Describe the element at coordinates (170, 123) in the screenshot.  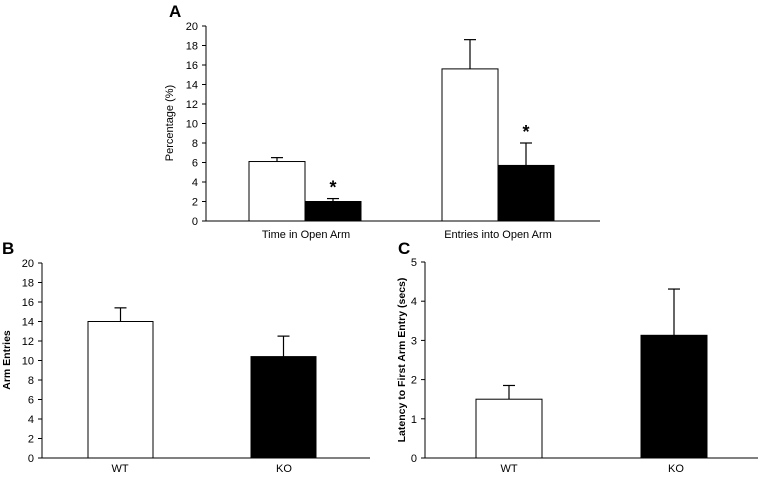
I see `panel-a-y-label: Percentage (%)` at that location.